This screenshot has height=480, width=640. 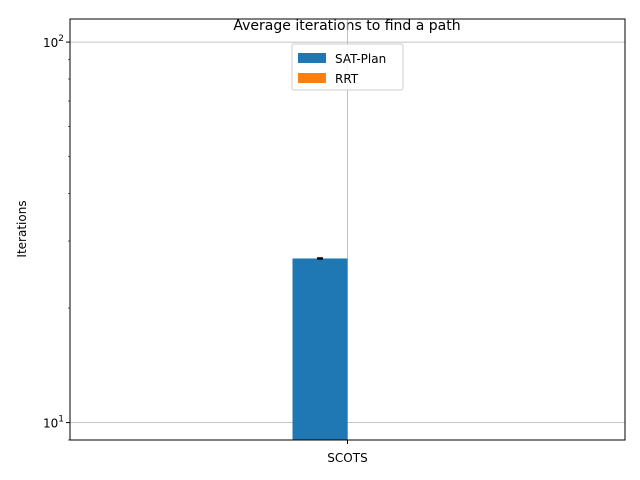 What do you see at coordinates (53, 42) in the screenshot?
I see `y-tick-label: 10²` at bounding box center [53, 42].